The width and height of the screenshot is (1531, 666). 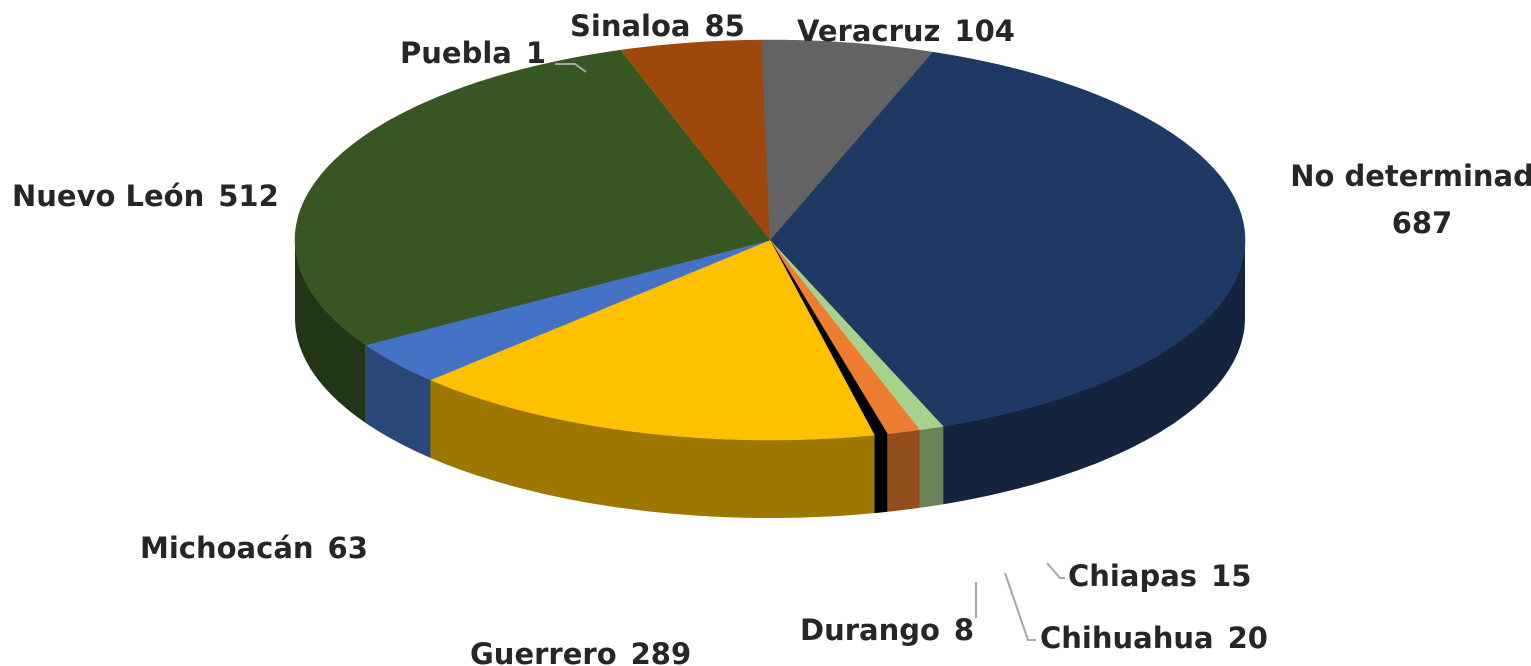 I want to click on data-label: Puebla 1, so click(x=473, y=53).